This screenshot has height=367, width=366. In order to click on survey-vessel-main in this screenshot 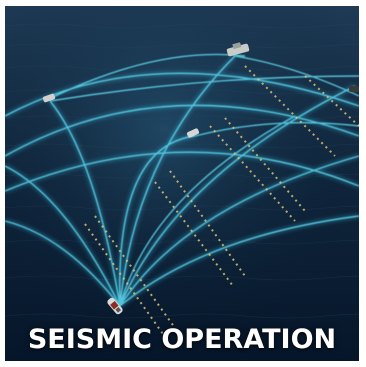, I will do `click(115, 306)`.